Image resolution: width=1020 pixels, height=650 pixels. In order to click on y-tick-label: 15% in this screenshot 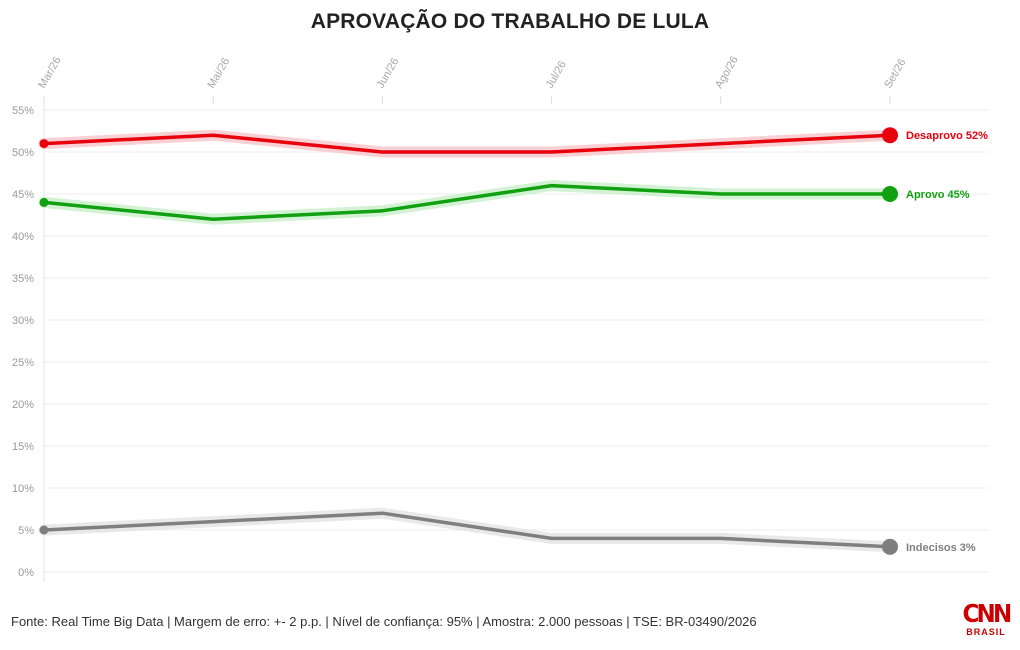, I will do `click(23, 447)`.